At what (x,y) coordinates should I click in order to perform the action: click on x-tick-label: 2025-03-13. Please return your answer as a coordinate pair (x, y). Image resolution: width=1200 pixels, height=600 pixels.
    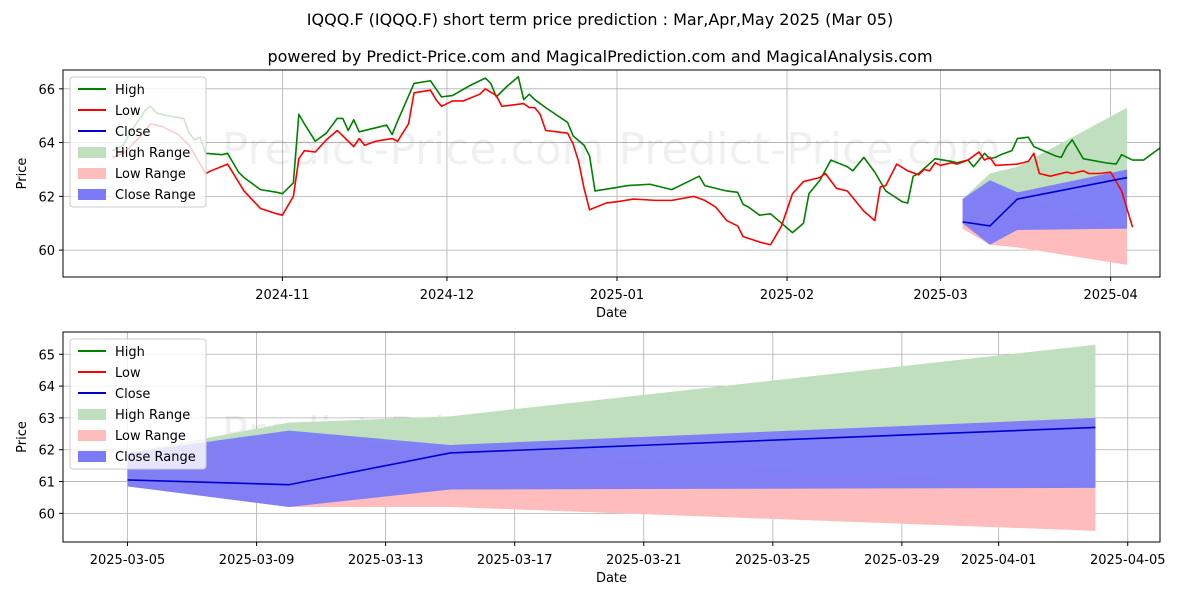
    Looking at the image, I should click on (386, 560).